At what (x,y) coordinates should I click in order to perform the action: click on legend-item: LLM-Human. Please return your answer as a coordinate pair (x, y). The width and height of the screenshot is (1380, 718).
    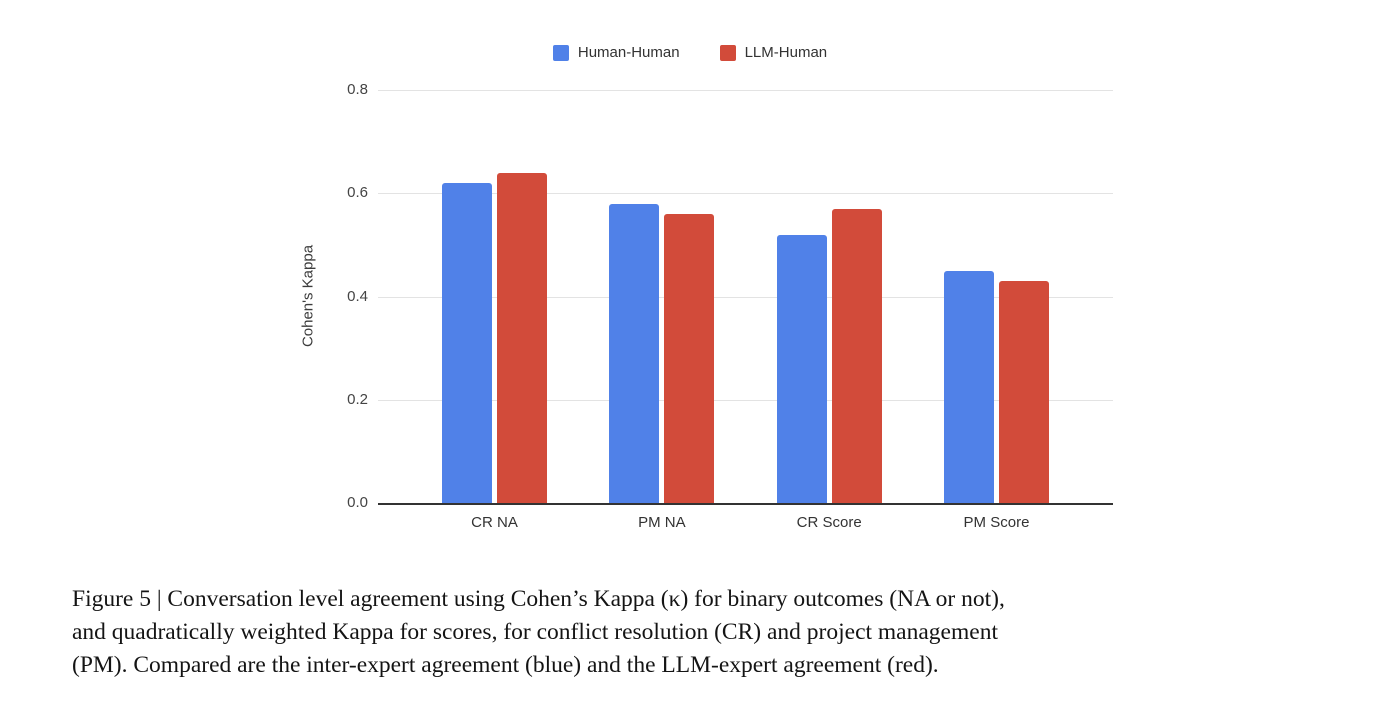
    Looking at the image, I should click on (773, 52).